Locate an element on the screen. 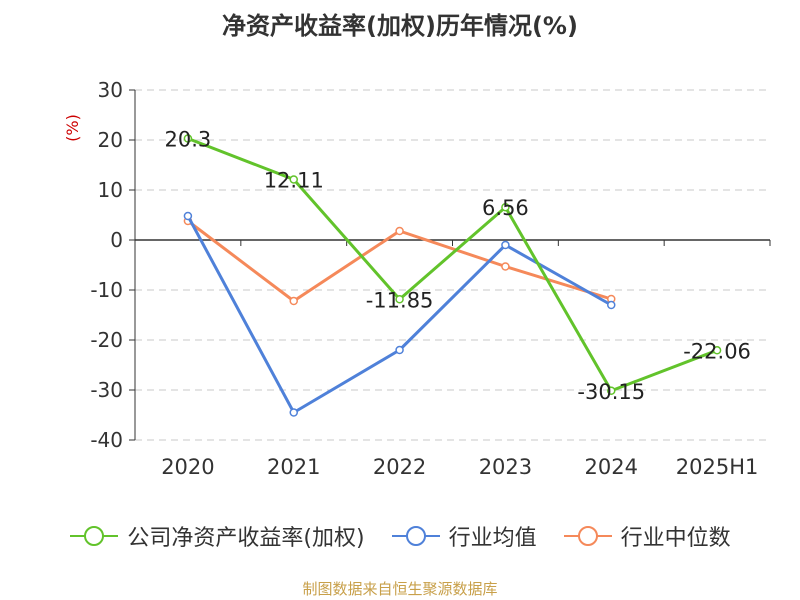 Image resolution: width=800 pixels, height=600 pixels. legend-item: 行业中位数 is located at coordinates (647, 536).